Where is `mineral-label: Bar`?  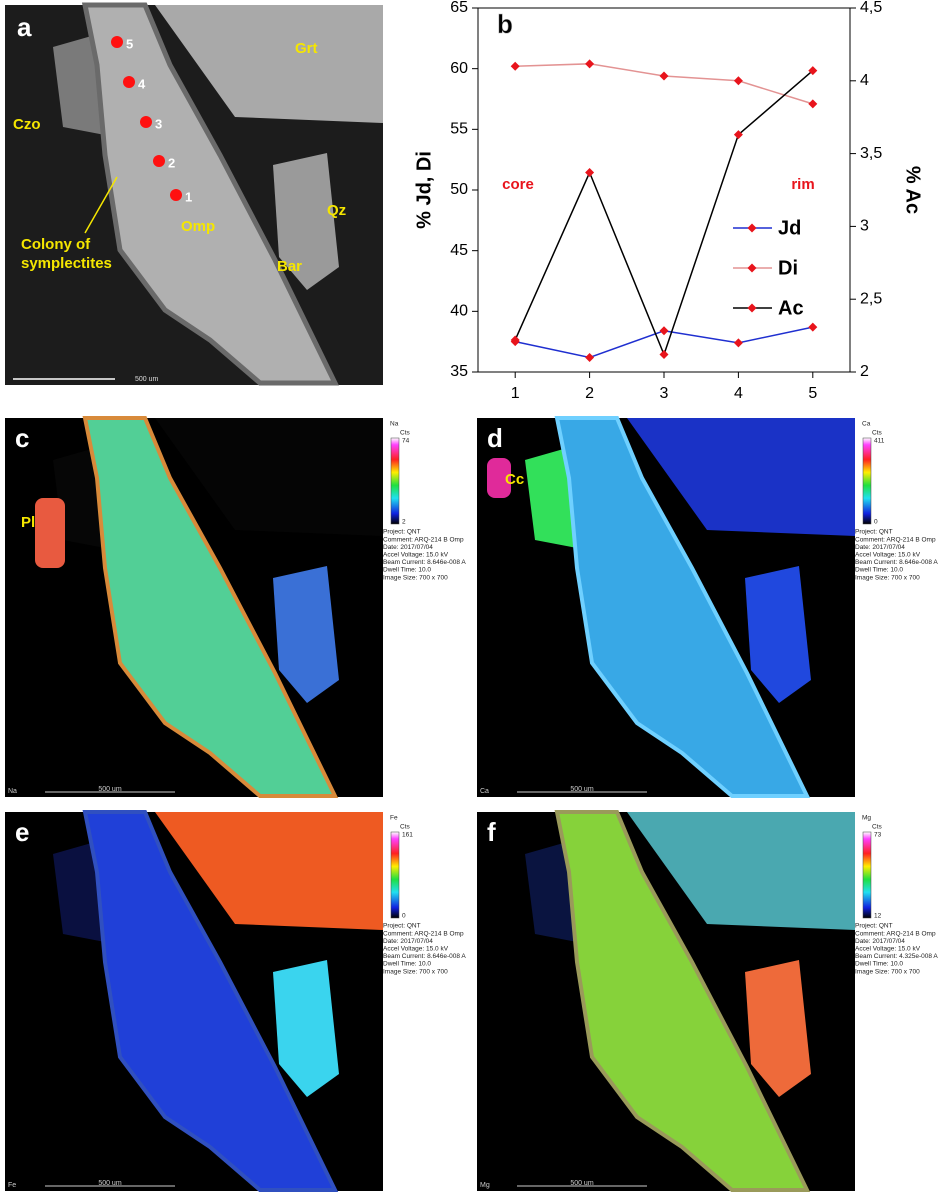 mineral-label: Bar is located at coordinates (289, 266).